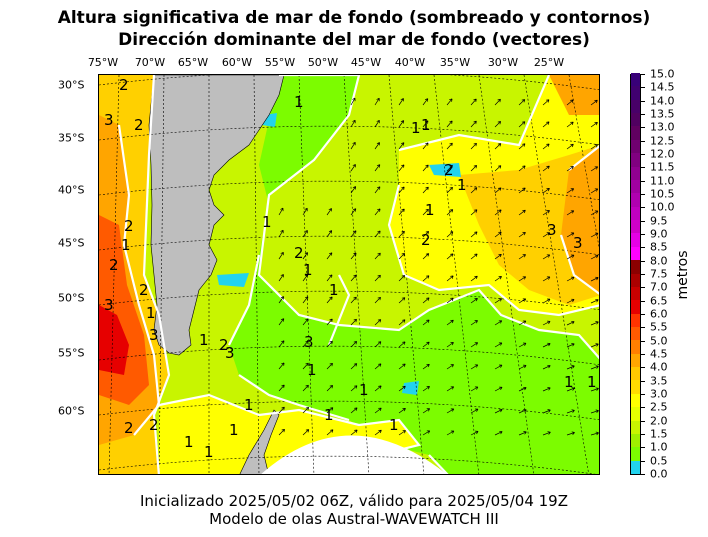  What do you see at coordinates (354, 519) in the screenshot?
I see `footer-model: Modelo de olas Austral-WAVEWATCH III` at bounding box center [354, 519].